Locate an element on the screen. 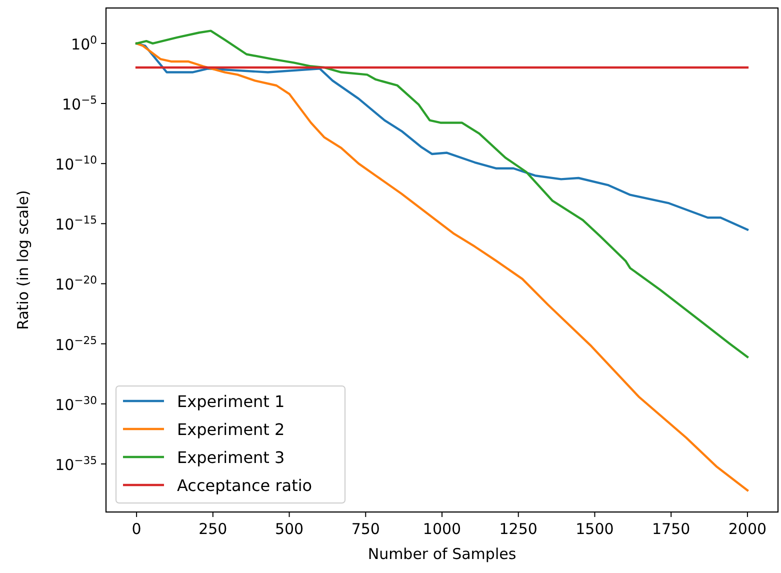 This screenshot has height=573, width=781. x-axis-title: Number of Samples is located at coordinates (442, 554).